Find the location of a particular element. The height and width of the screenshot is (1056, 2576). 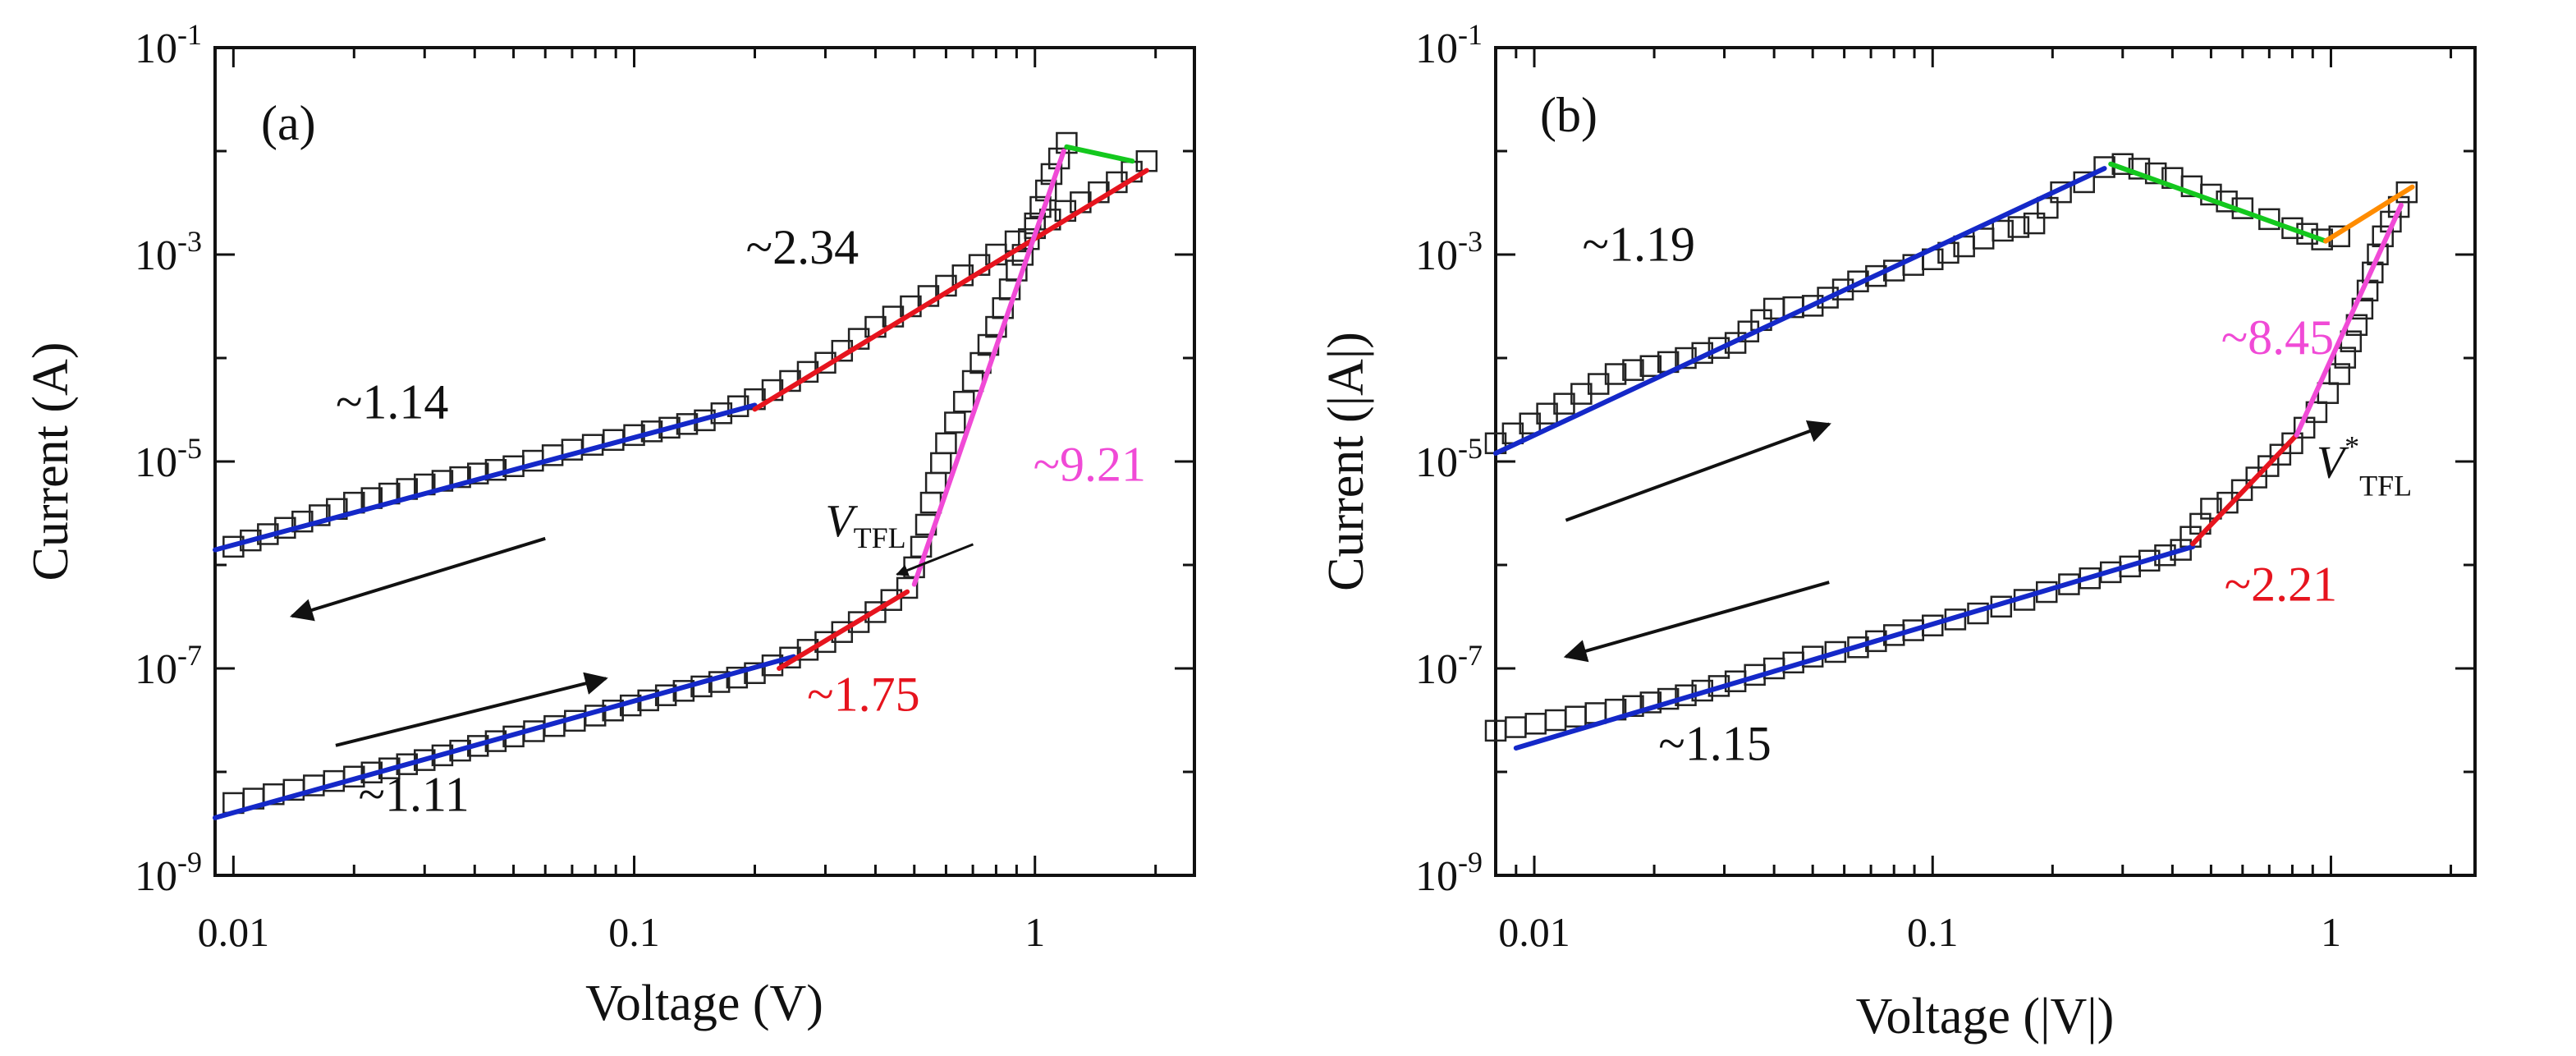

label-slope-111: ~1.11 is located at coordinates (415, 794).